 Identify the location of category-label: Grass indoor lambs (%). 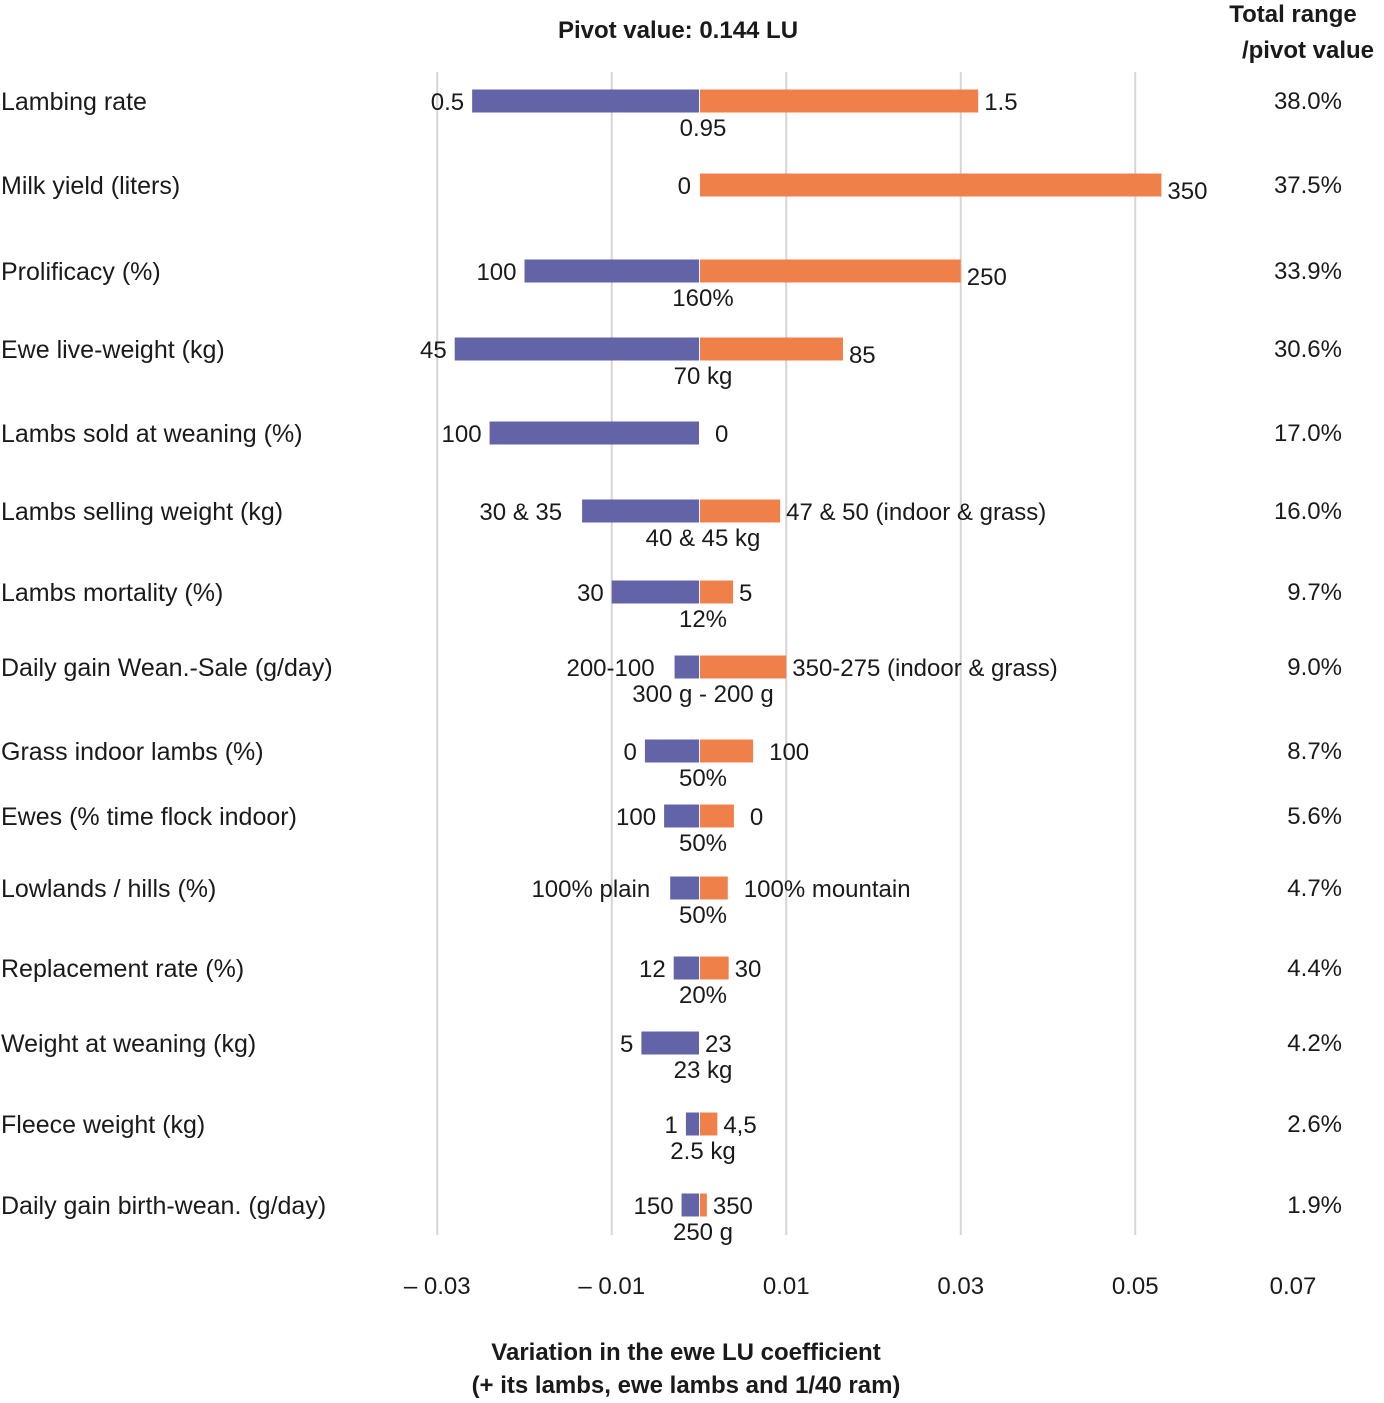
(132, 752).